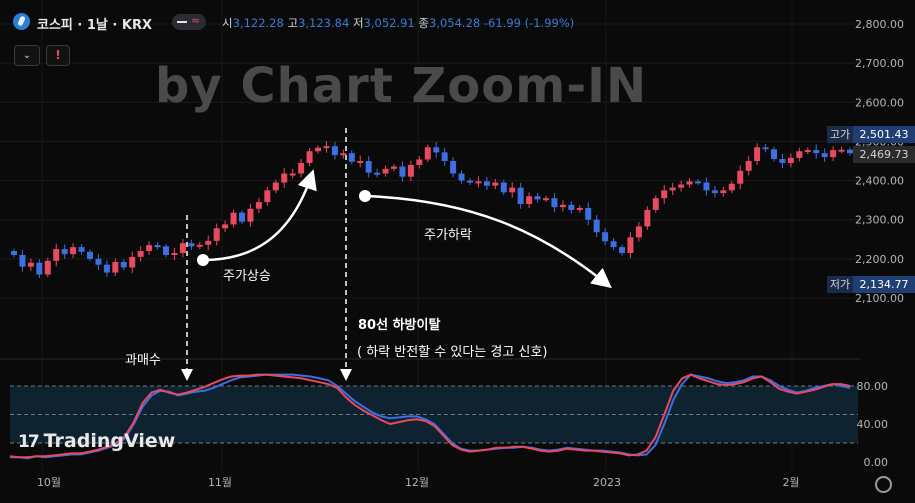 This screenshot has height=503, width=915. I want to click on price-tick-label: 2,800.00, so click(879, 24).